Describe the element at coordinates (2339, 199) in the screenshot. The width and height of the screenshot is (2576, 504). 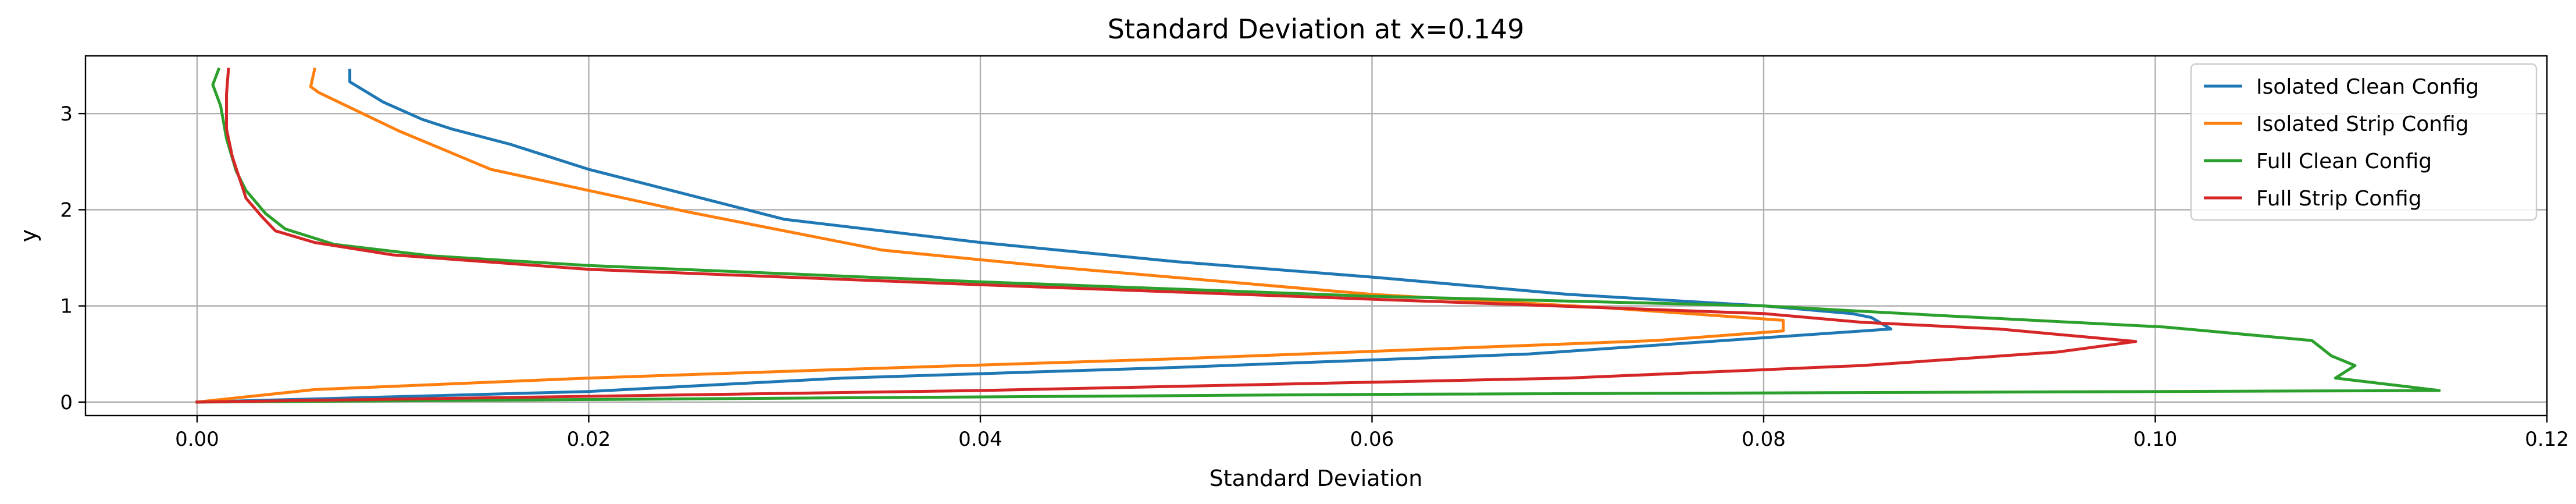
I see `legend-label: Full Strip Config` at that location.